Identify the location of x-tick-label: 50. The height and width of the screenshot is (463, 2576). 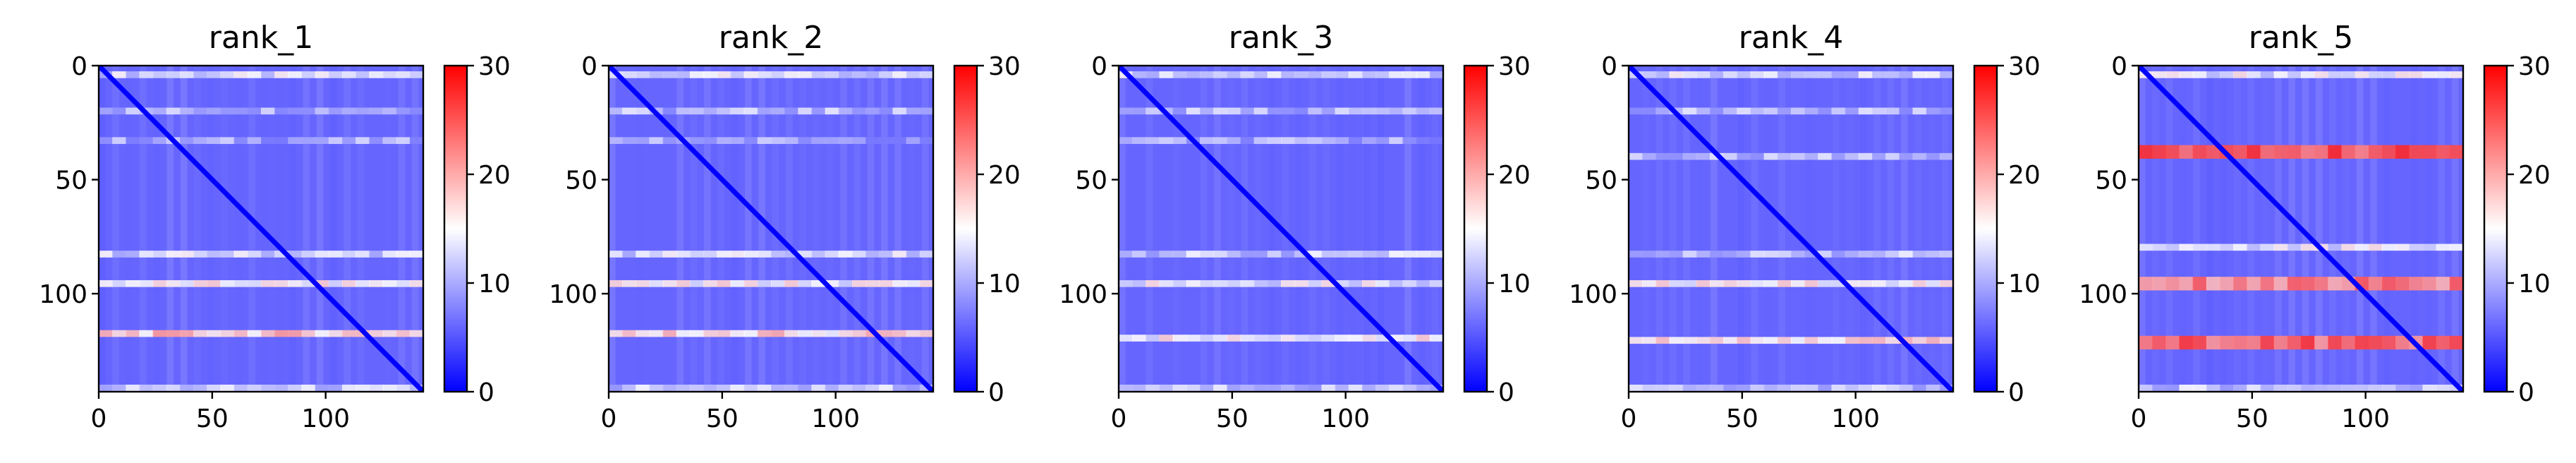
(212, 418).